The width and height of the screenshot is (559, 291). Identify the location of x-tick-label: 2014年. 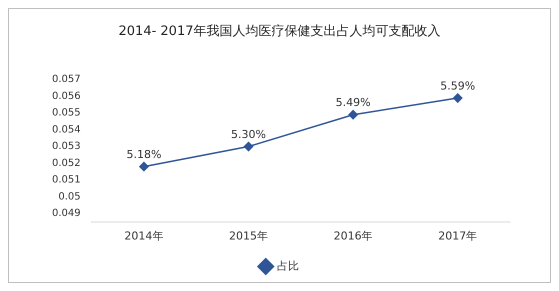
(144, 235).